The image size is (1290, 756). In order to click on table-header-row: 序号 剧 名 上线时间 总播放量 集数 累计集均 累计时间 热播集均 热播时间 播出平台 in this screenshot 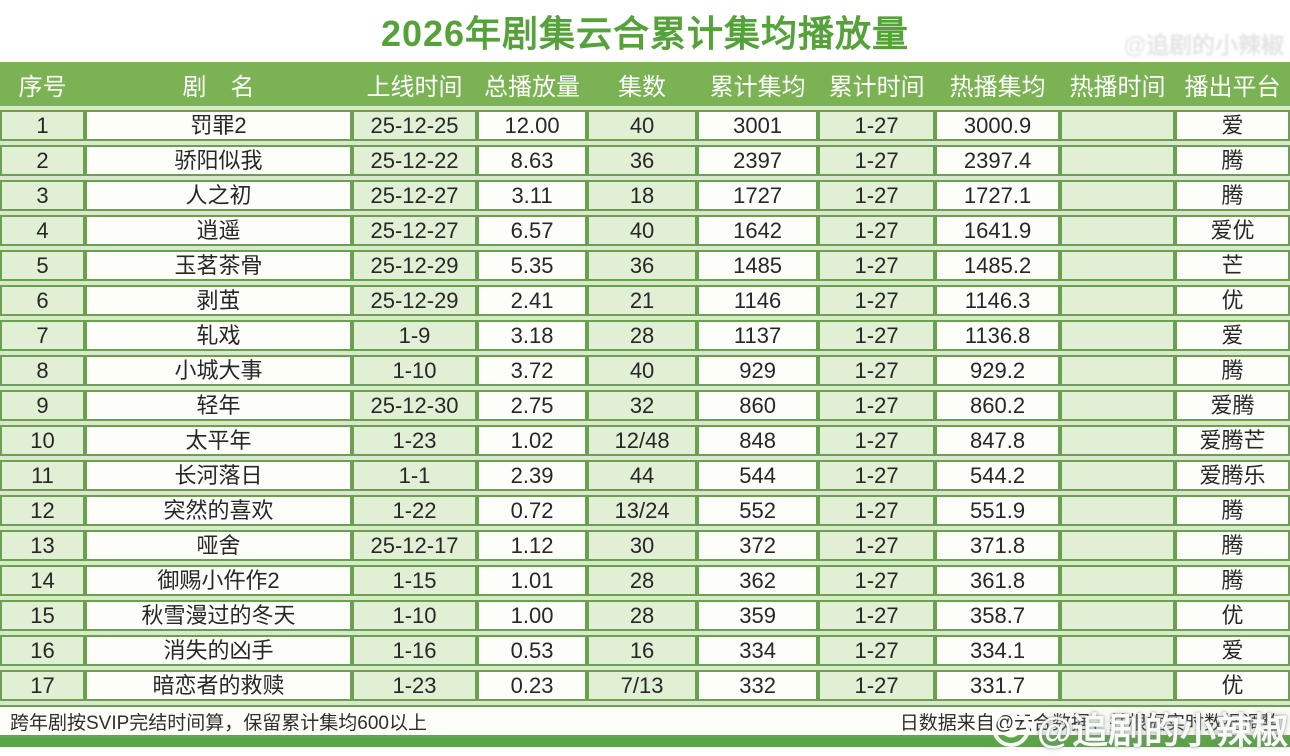, I will do `click(645, 84)`.